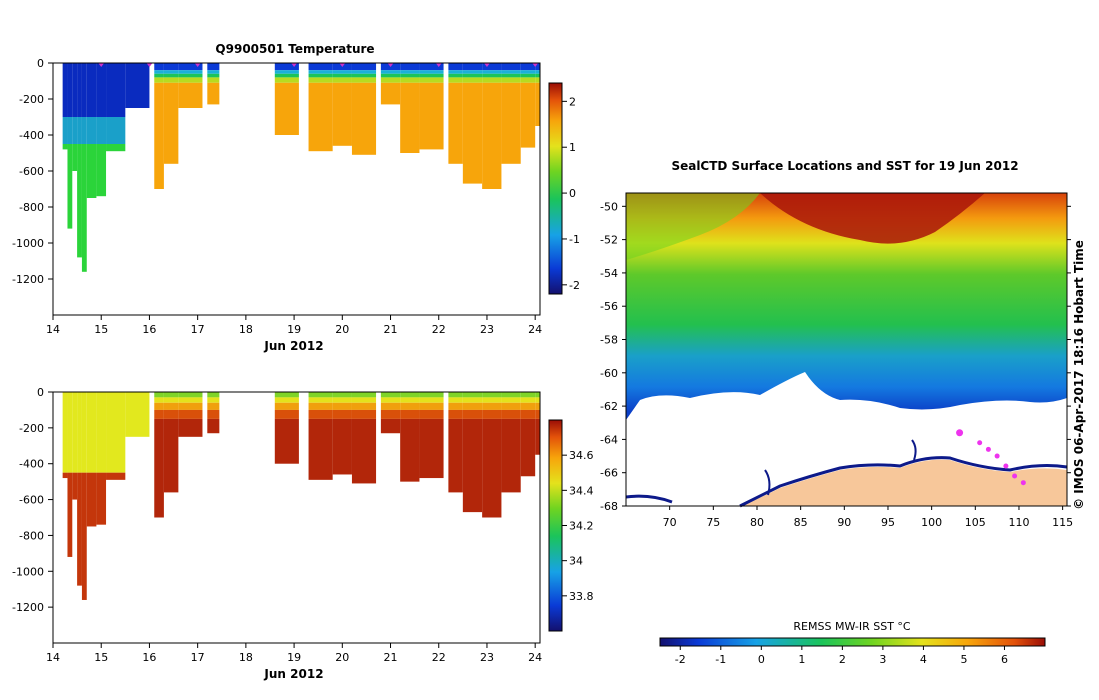  I want to click on map-y-tick-label: -50, so click(609, 206).